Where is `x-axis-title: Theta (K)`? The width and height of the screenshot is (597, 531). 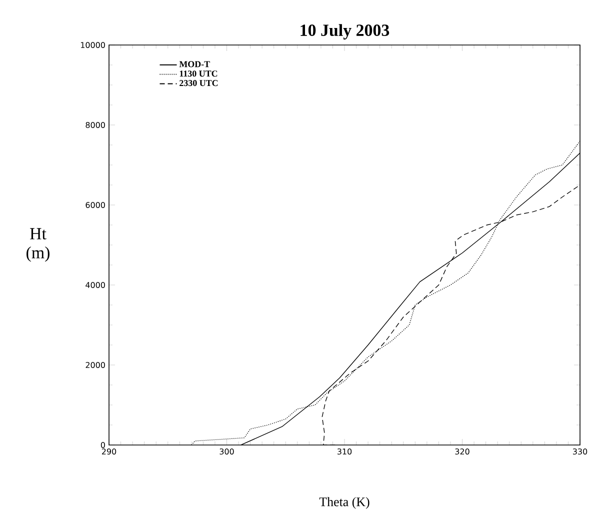
x-axis-title: Theta (K) is located at coordinates (344, 503).